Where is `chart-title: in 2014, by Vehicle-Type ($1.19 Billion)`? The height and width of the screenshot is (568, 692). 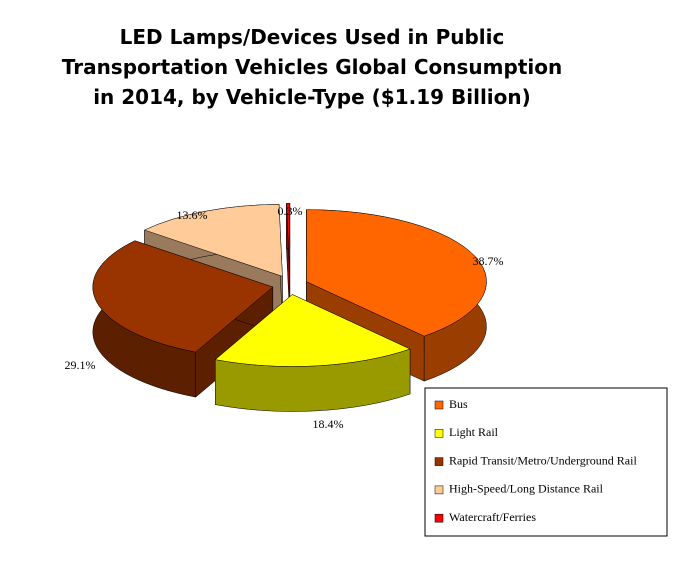 chart-title: in 2014, by Vehicle-Type ($1.19 Billion) is located at coordinates (312, 97).